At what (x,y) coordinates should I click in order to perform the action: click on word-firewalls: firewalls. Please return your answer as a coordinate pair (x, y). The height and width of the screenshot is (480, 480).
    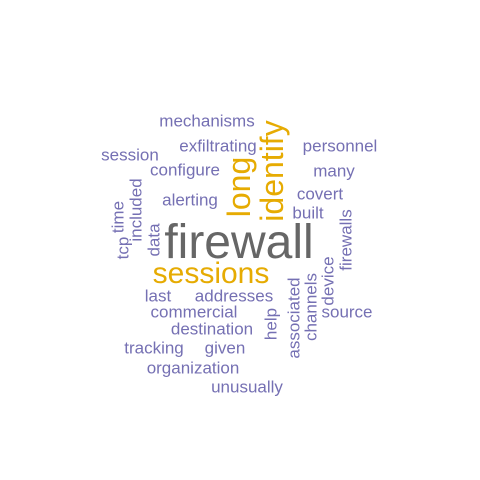
    Looking at the image, I should click on (346, 240).